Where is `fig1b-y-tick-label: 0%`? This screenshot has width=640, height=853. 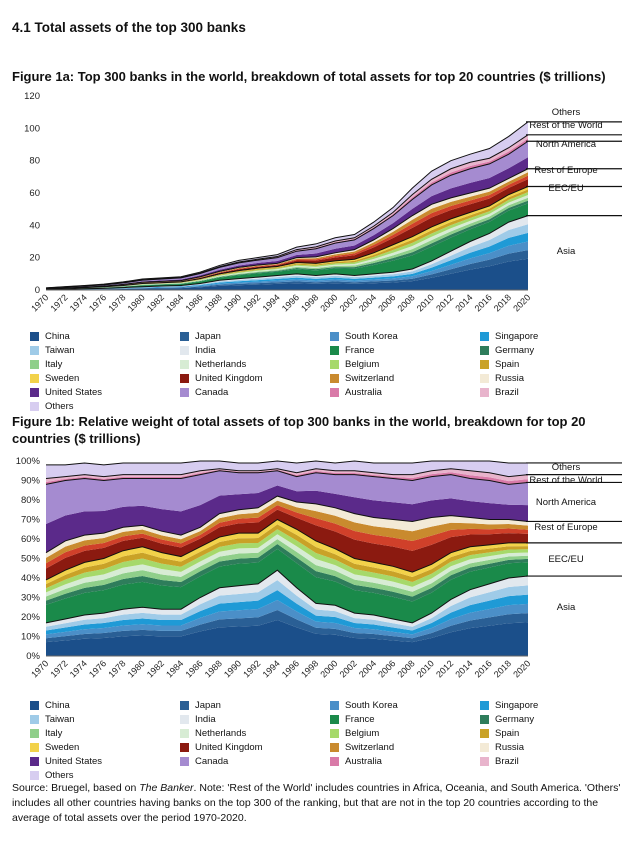 fig1b-y-tick-label: 0% is located at coordinates (33, 656).